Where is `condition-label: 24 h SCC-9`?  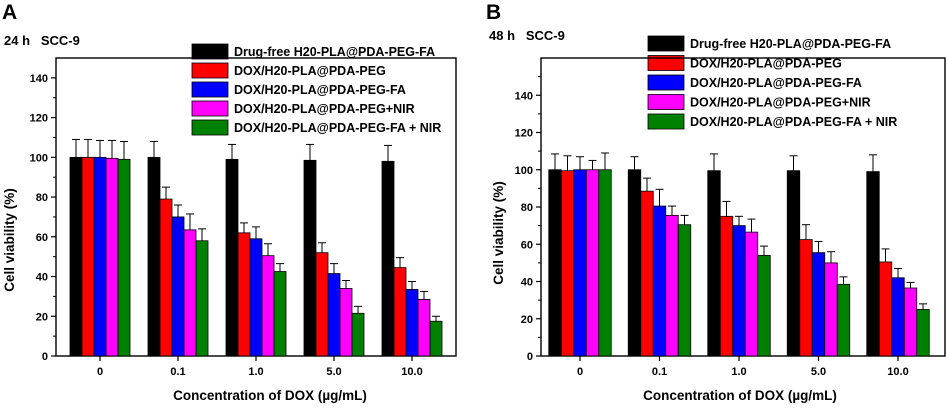
condition-label: 24 h SCC-9 is located at coordinates (42, 40).